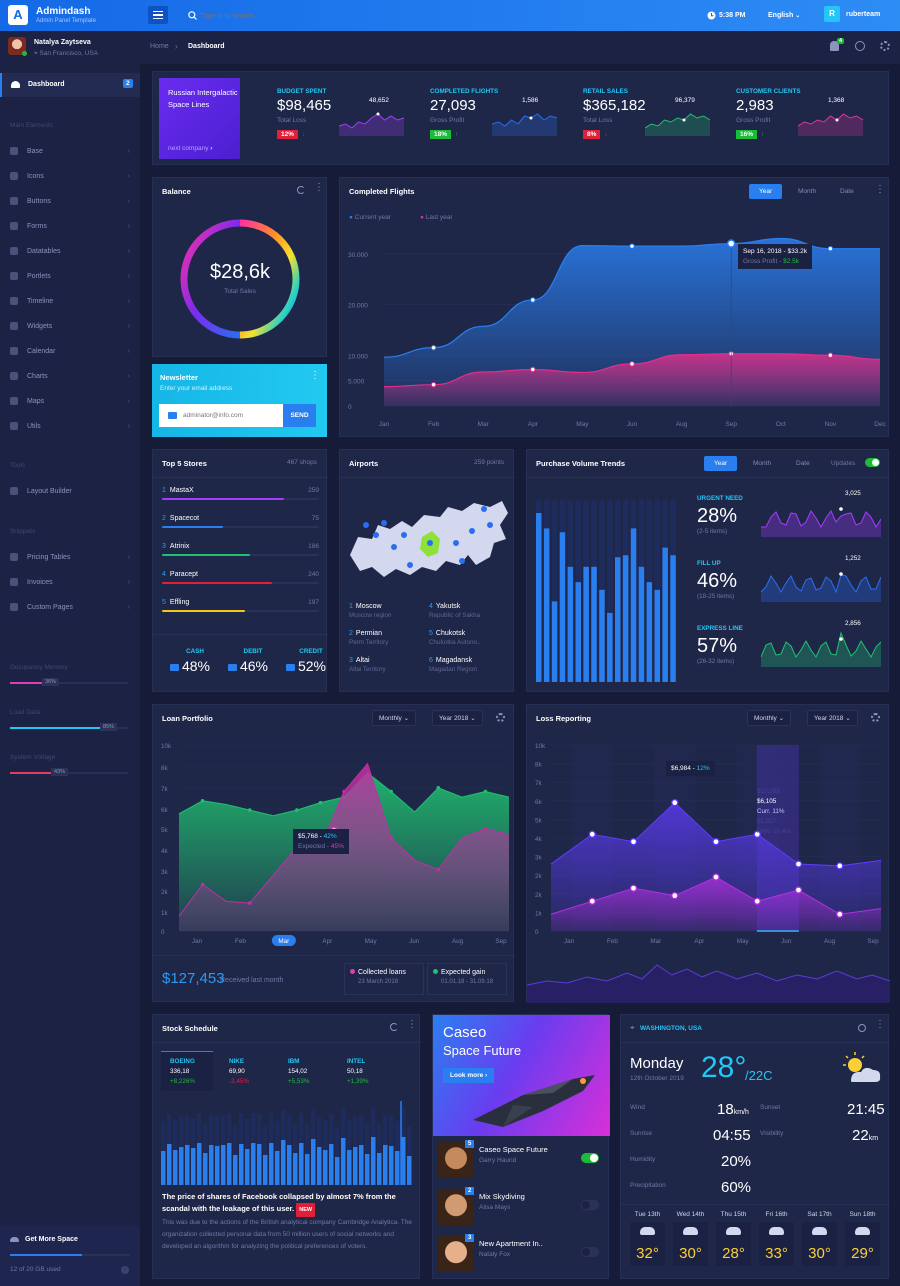  I want to click on tooltip-sub2: Prev. 10.4%, so click(774, 831).